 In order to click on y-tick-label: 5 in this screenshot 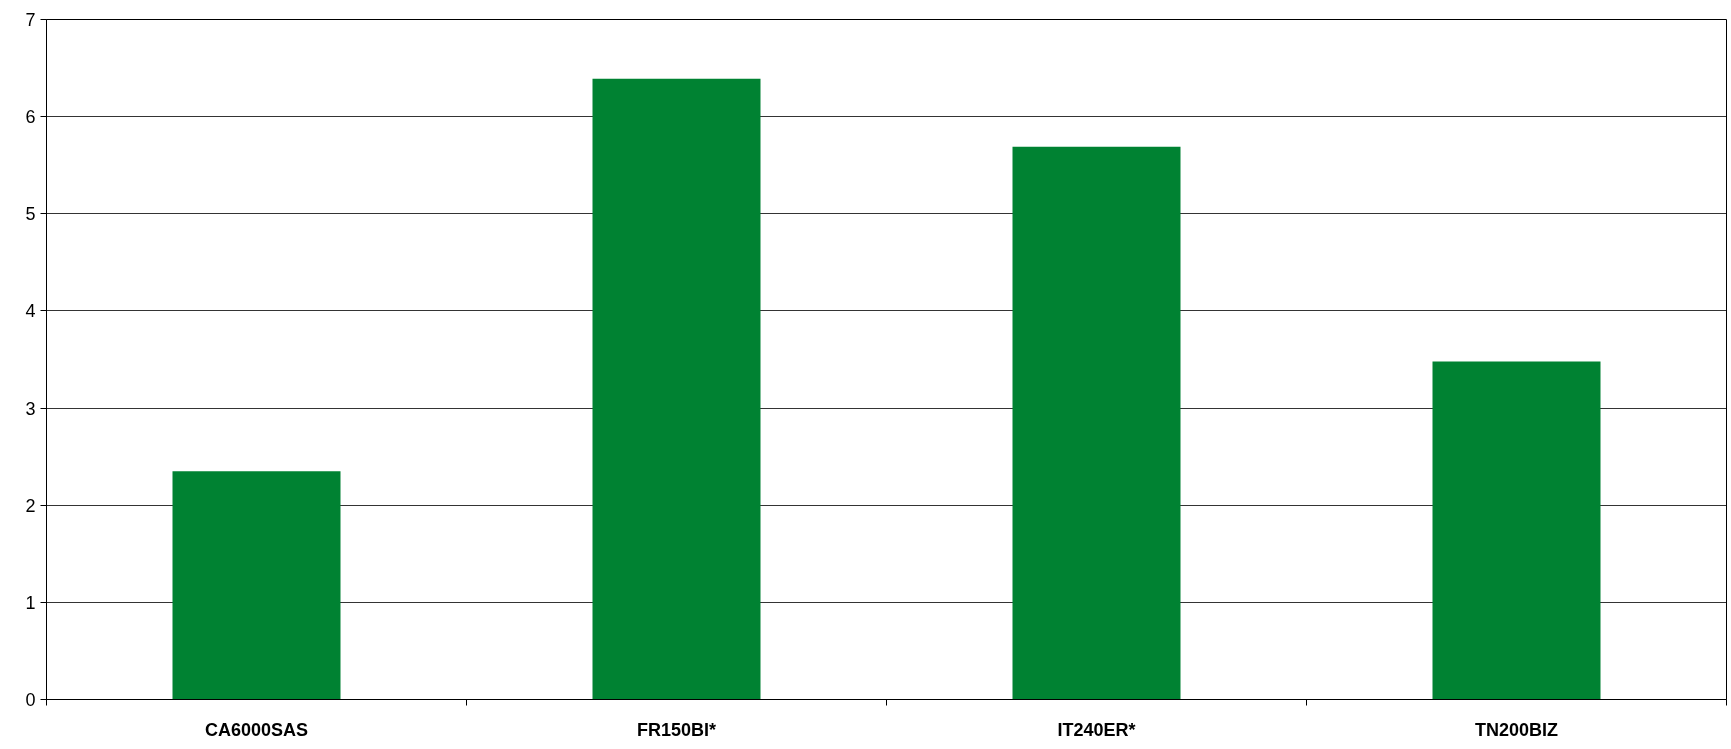, I will do `click(30, 214)`.